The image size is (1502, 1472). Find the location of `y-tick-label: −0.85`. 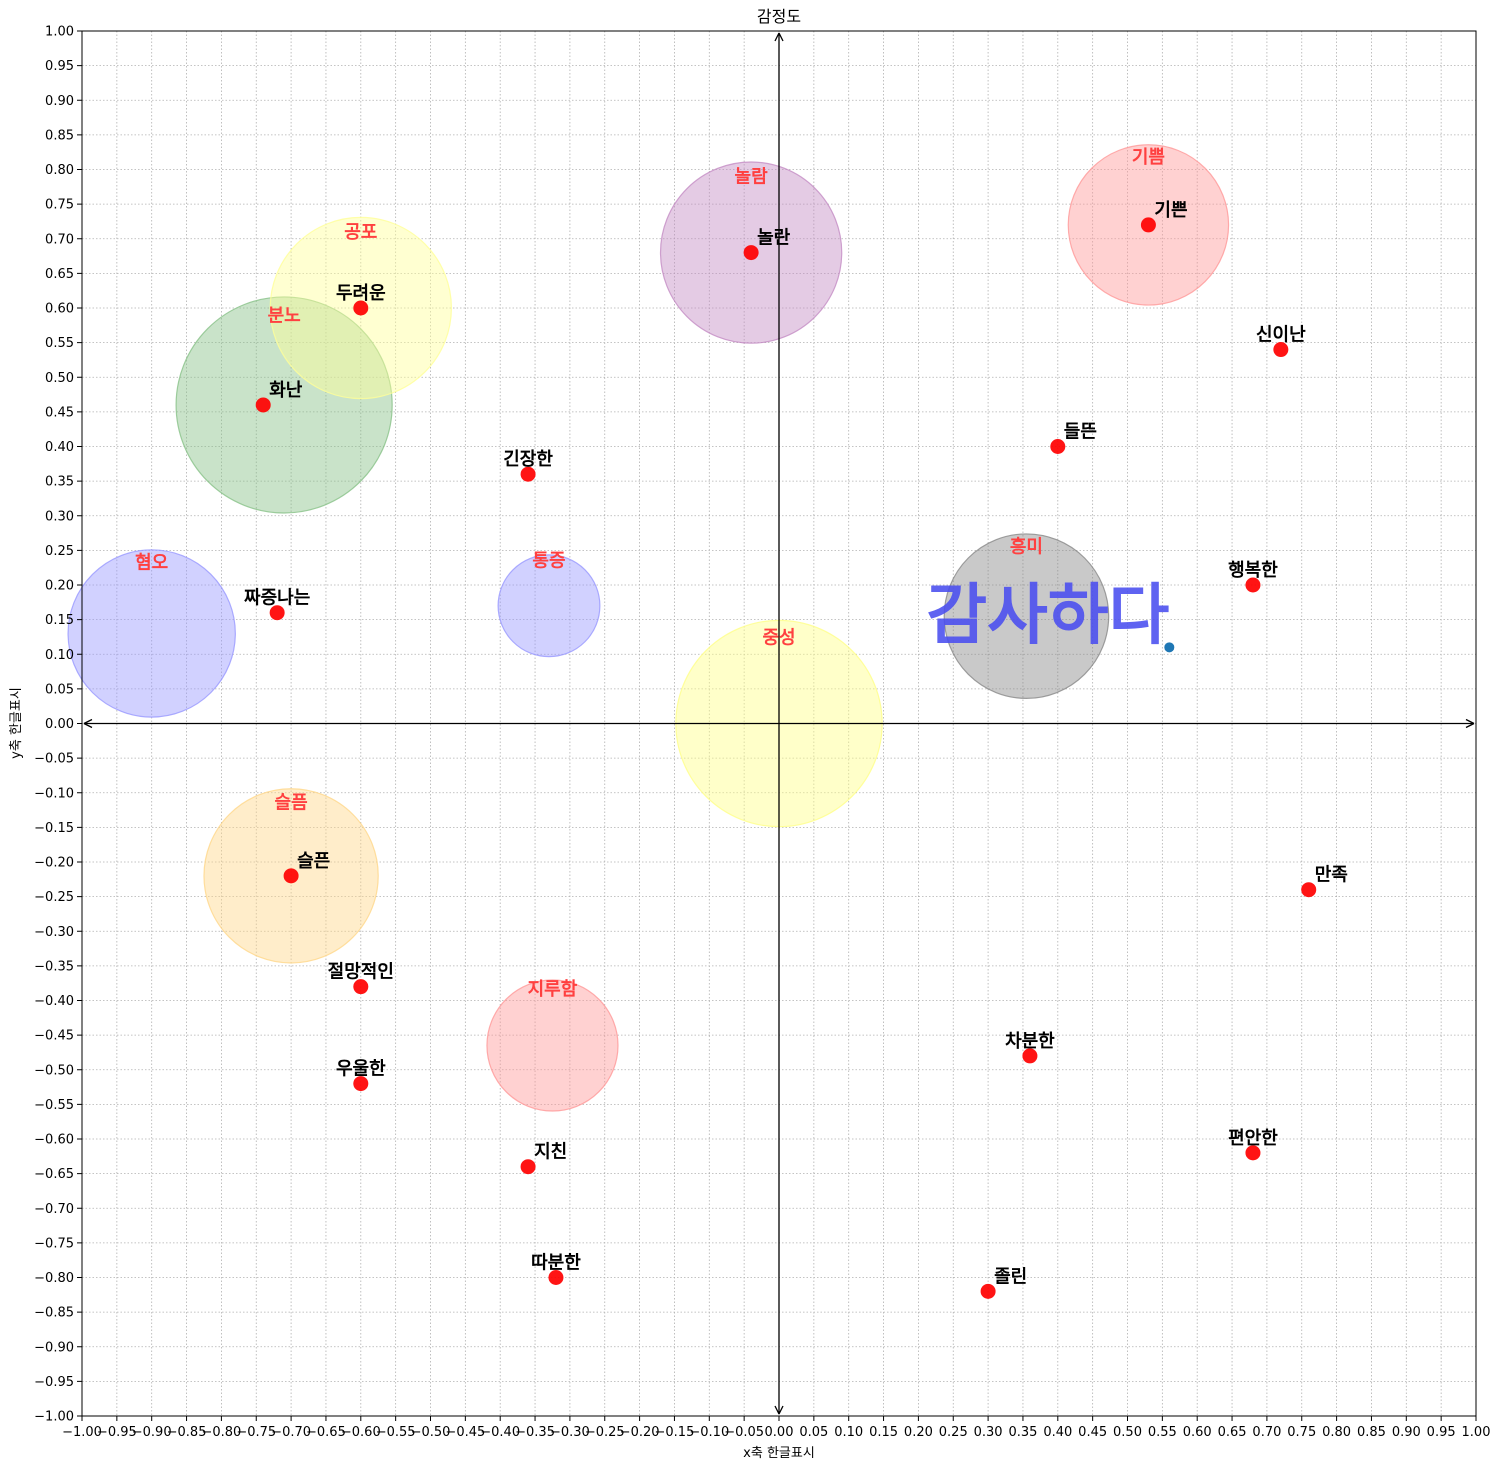

y-tick-label: −0.85 is located at coordinates (54, 1313).